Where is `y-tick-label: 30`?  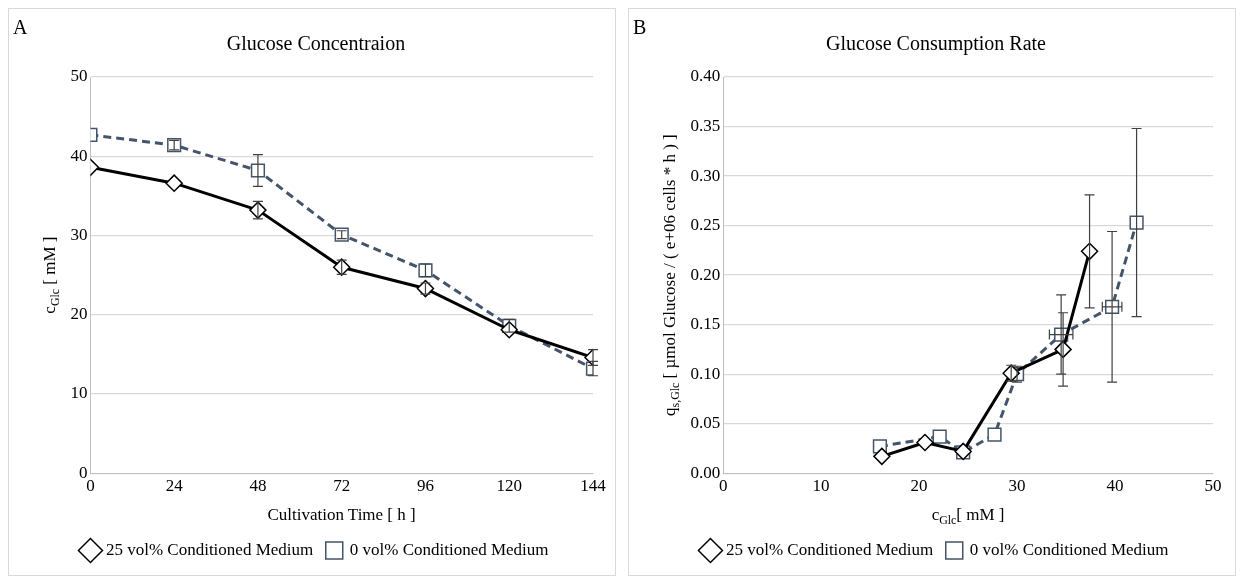
y-tick-label: 30 is located at coordinates (79, 234).